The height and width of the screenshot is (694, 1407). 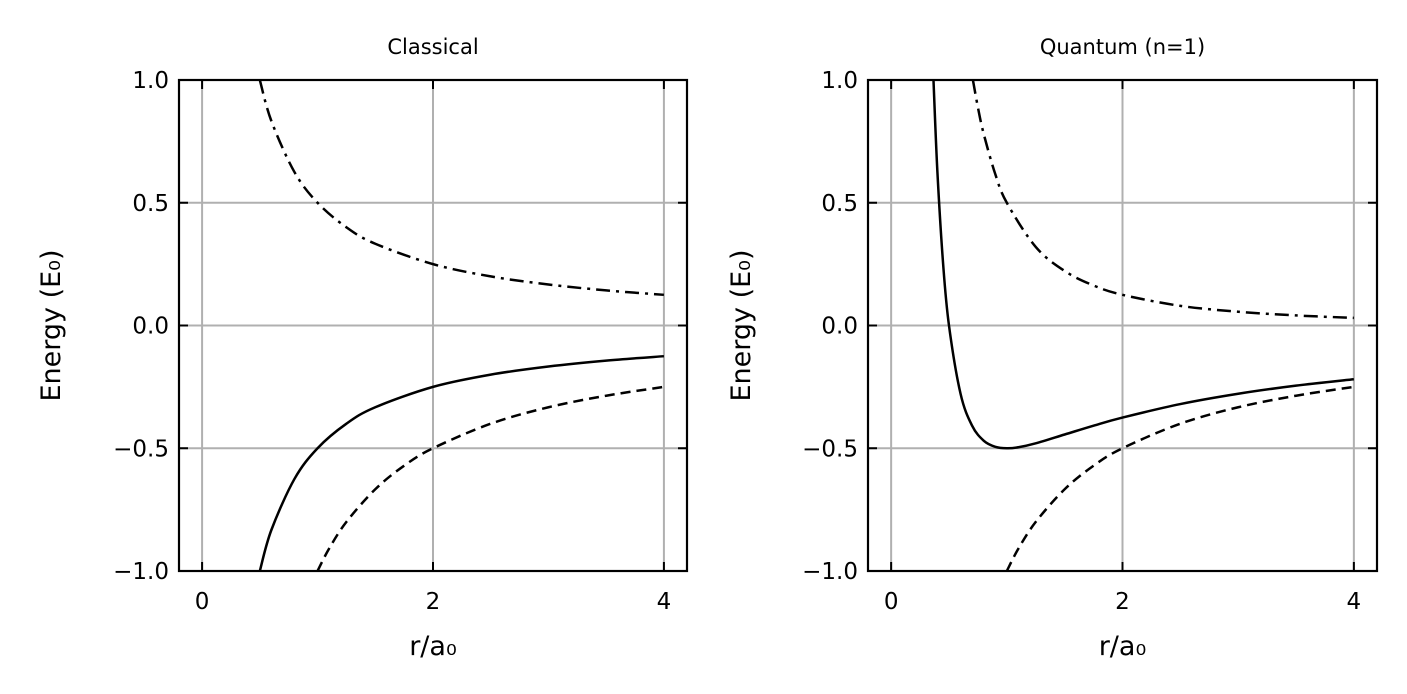 I want to click on panel-title: Quantum (n=1), so click(x=1122, y=47).